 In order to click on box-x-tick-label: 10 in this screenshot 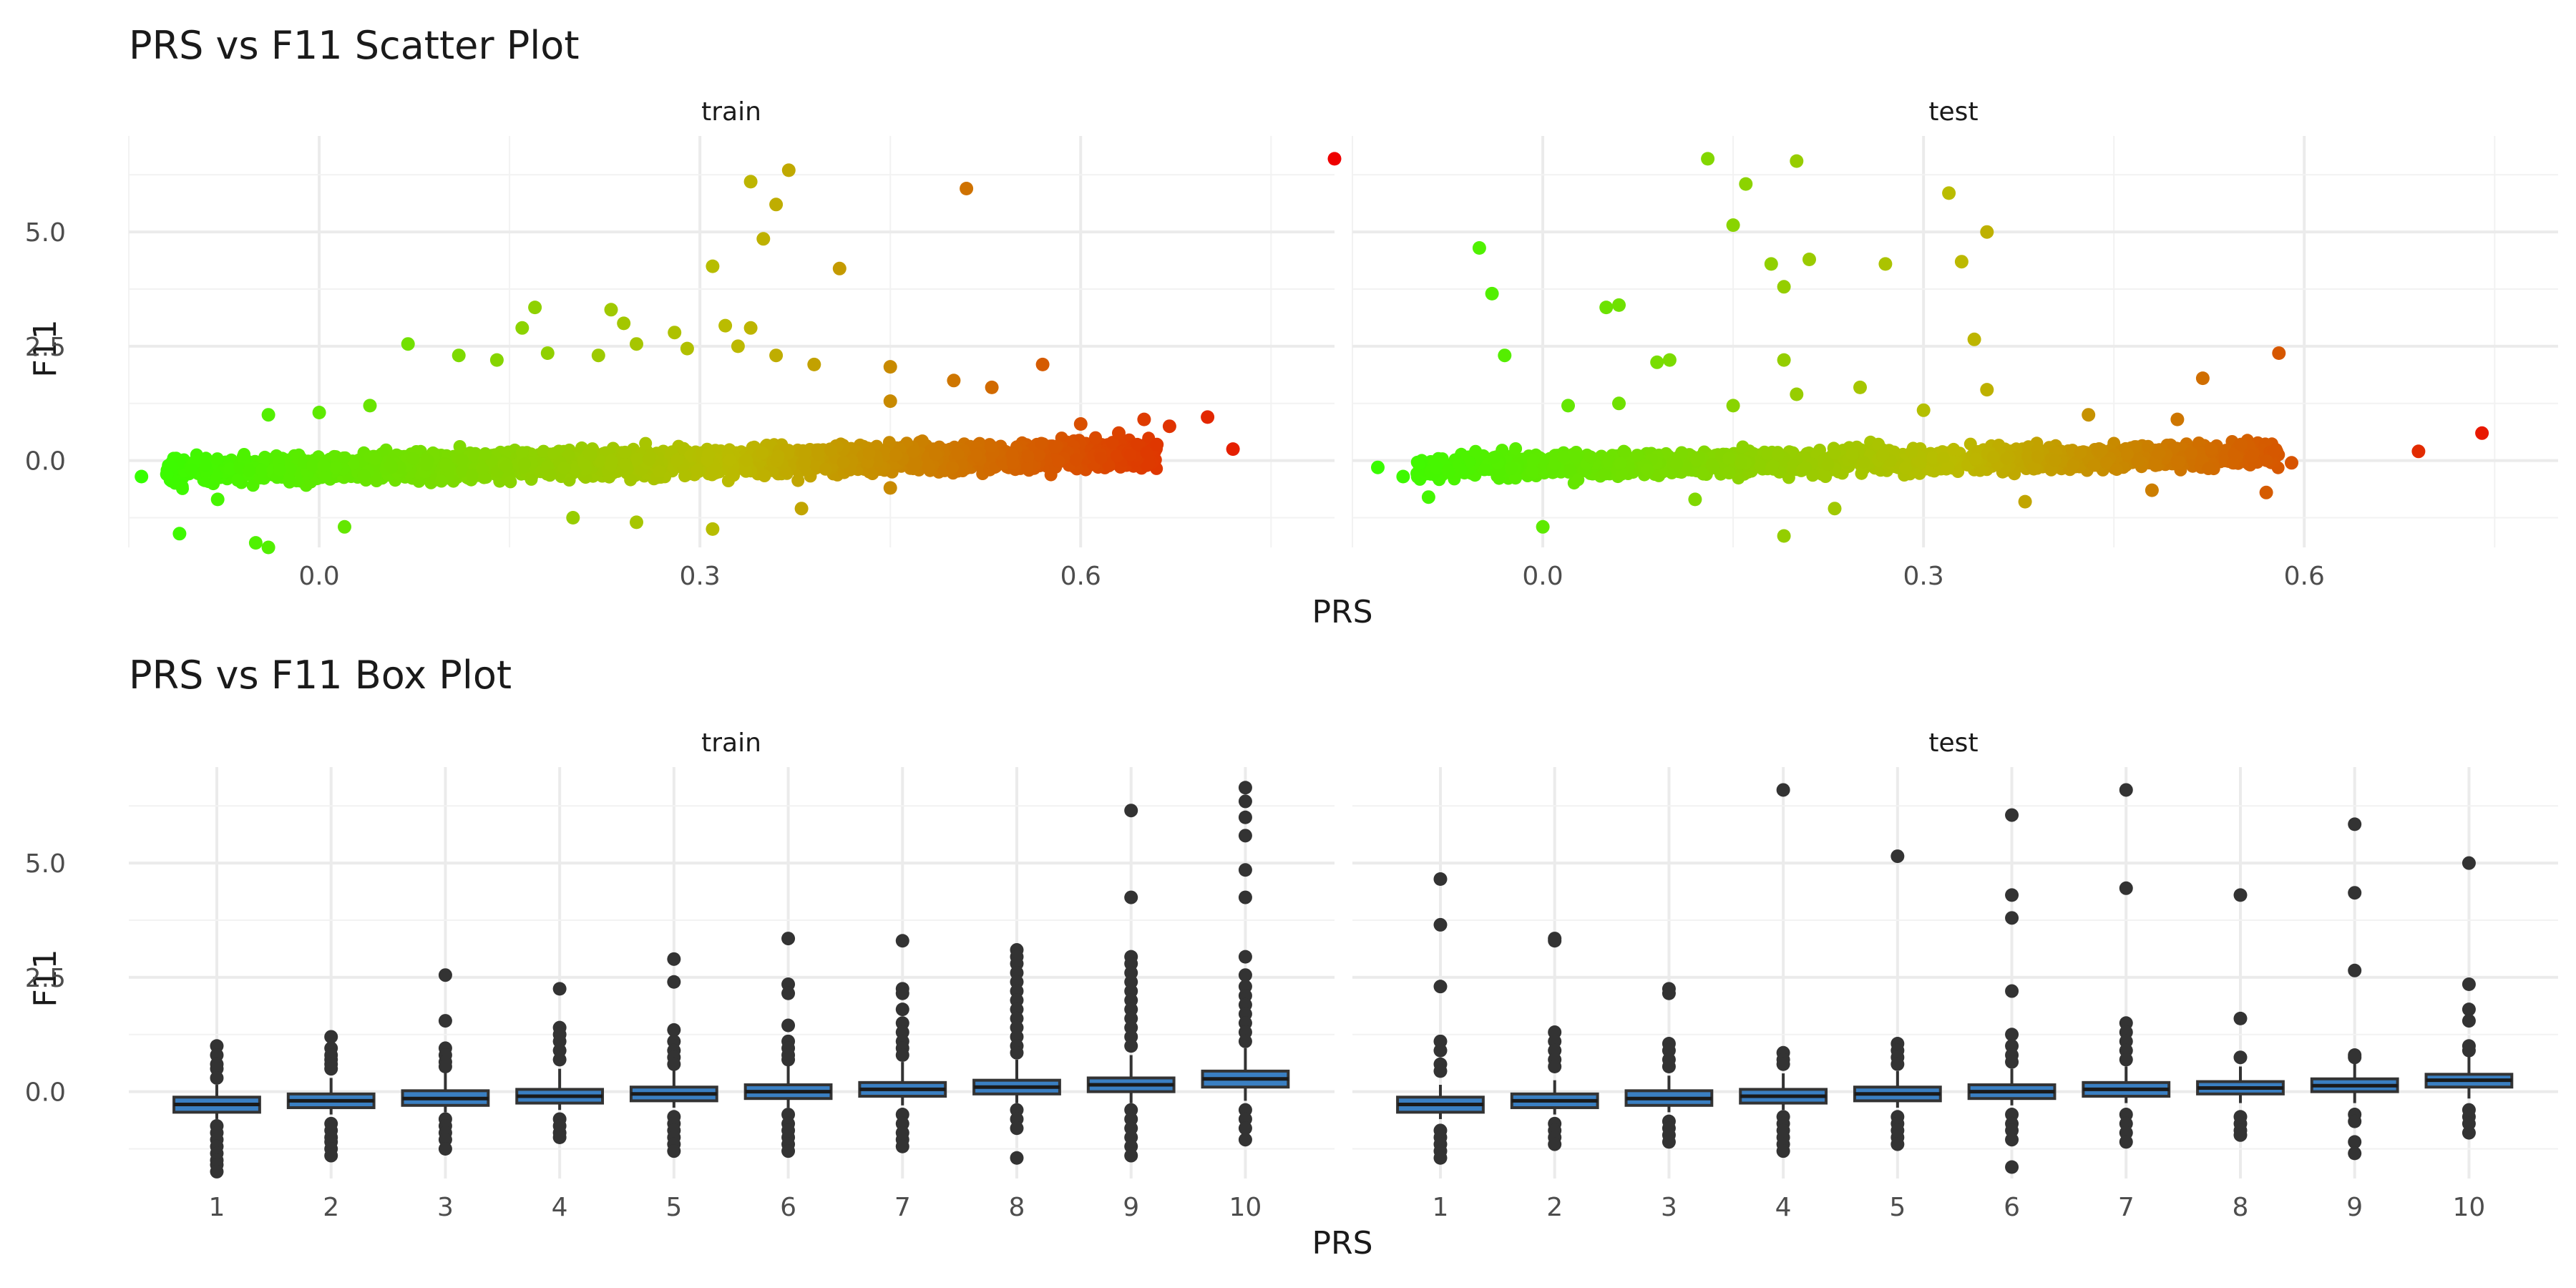, I will do `click(1245, 1207)`.